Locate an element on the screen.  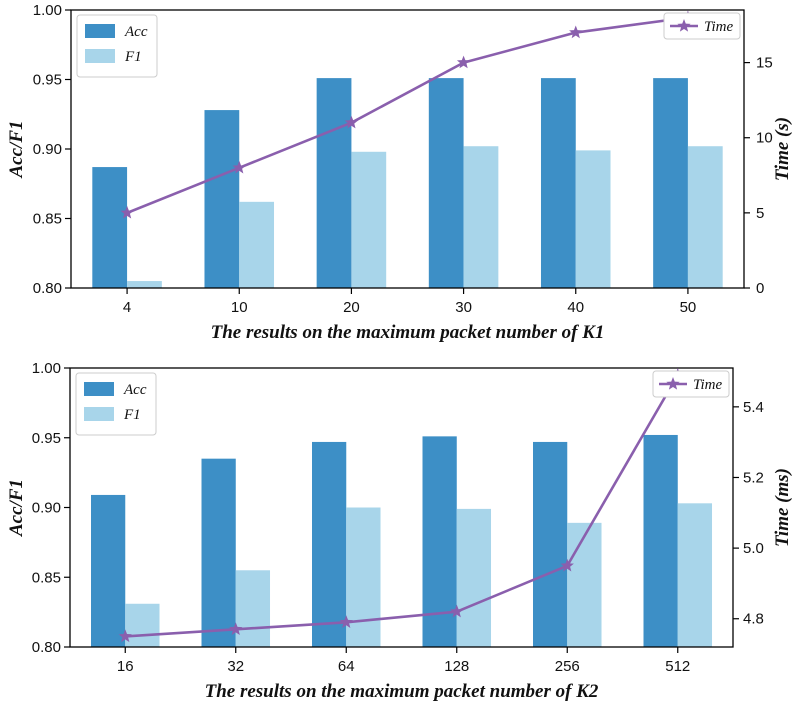
y2-tick-label-5.4: 5.4 is located at coordinates (753, 407).